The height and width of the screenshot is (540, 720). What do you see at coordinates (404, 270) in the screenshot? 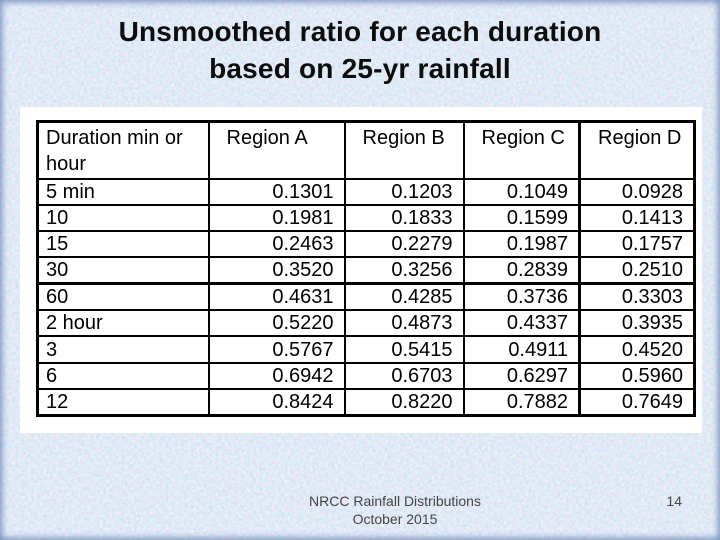
I see `value-cell: 0.3256` at bounding box center [404, 270].